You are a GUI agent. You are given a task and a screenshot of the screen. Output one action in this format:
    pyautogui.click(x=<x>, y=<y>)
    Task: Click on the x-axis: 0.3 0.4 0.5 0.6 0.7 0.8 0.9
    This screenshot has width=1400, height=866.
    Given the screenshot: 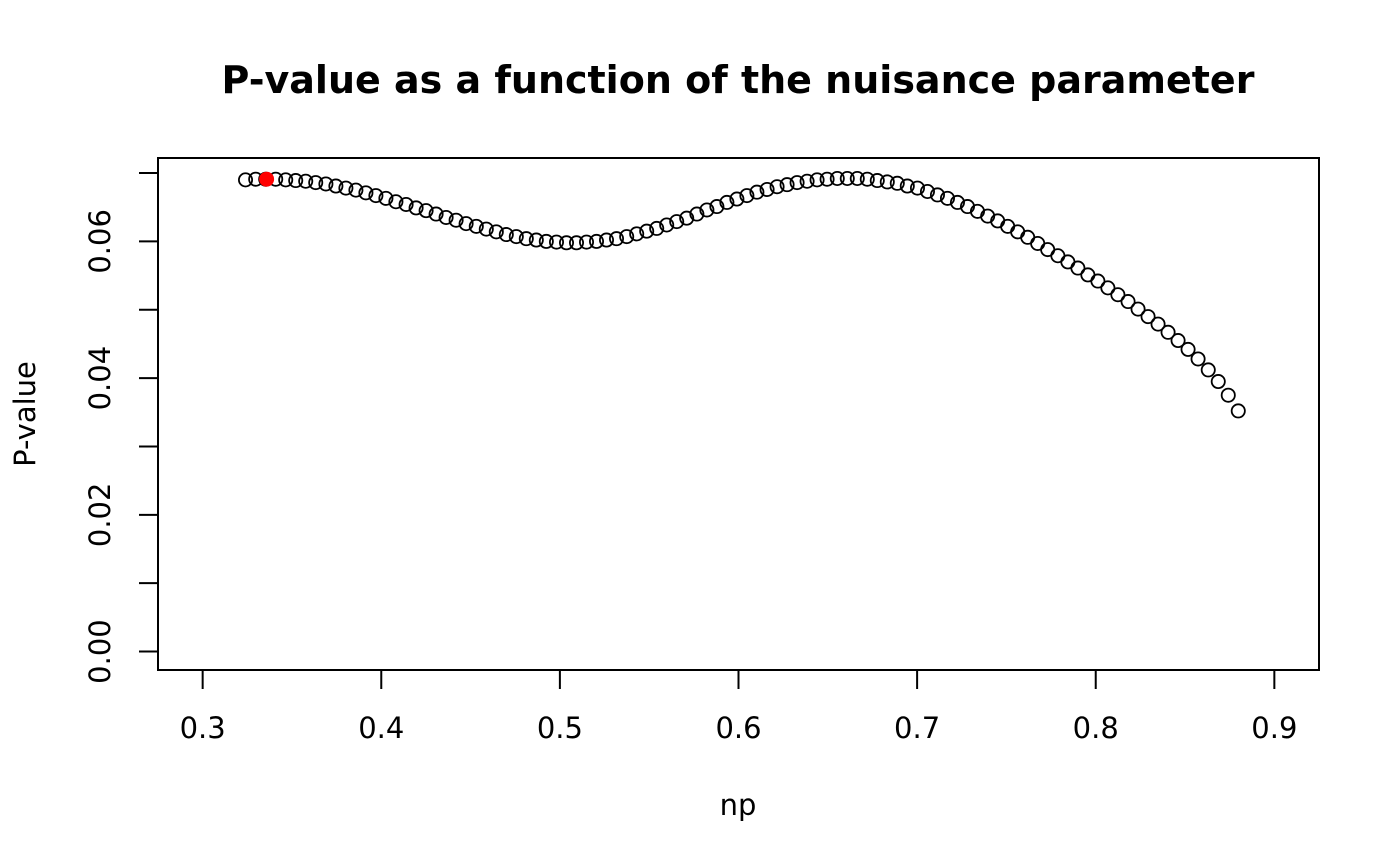 What is the action you would take?
    pyautogui.click(x=738, y=707)
    